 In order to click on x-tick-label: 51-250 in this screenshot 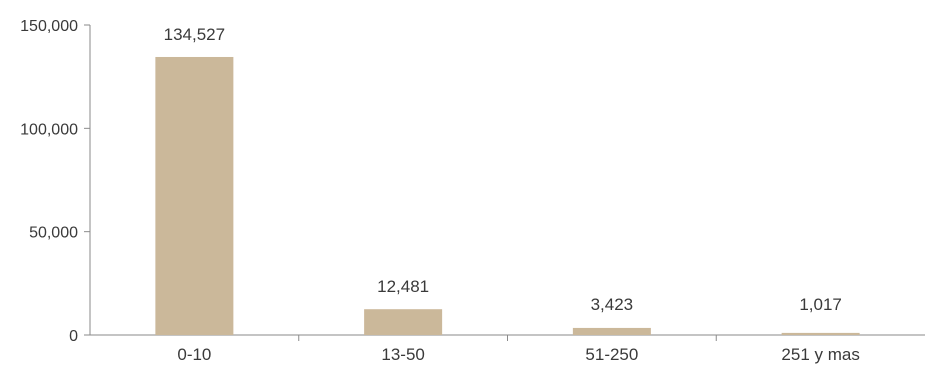, I will do `click(611, 354)`.